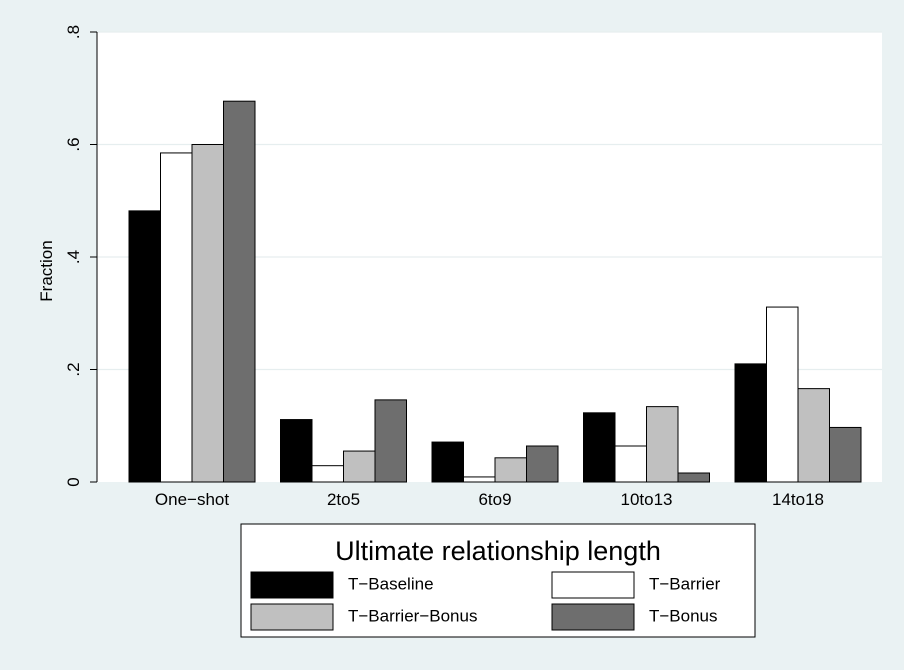  I want to click on x-tick-label-2: 6to9, so click(494, 499).